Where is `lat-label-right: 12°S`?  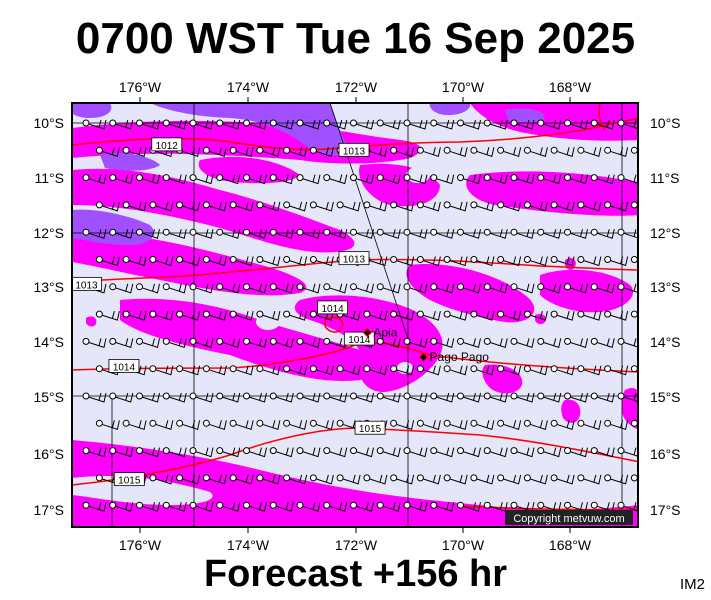
lat-label-right: 12°S is located at coordinates (665, 233).